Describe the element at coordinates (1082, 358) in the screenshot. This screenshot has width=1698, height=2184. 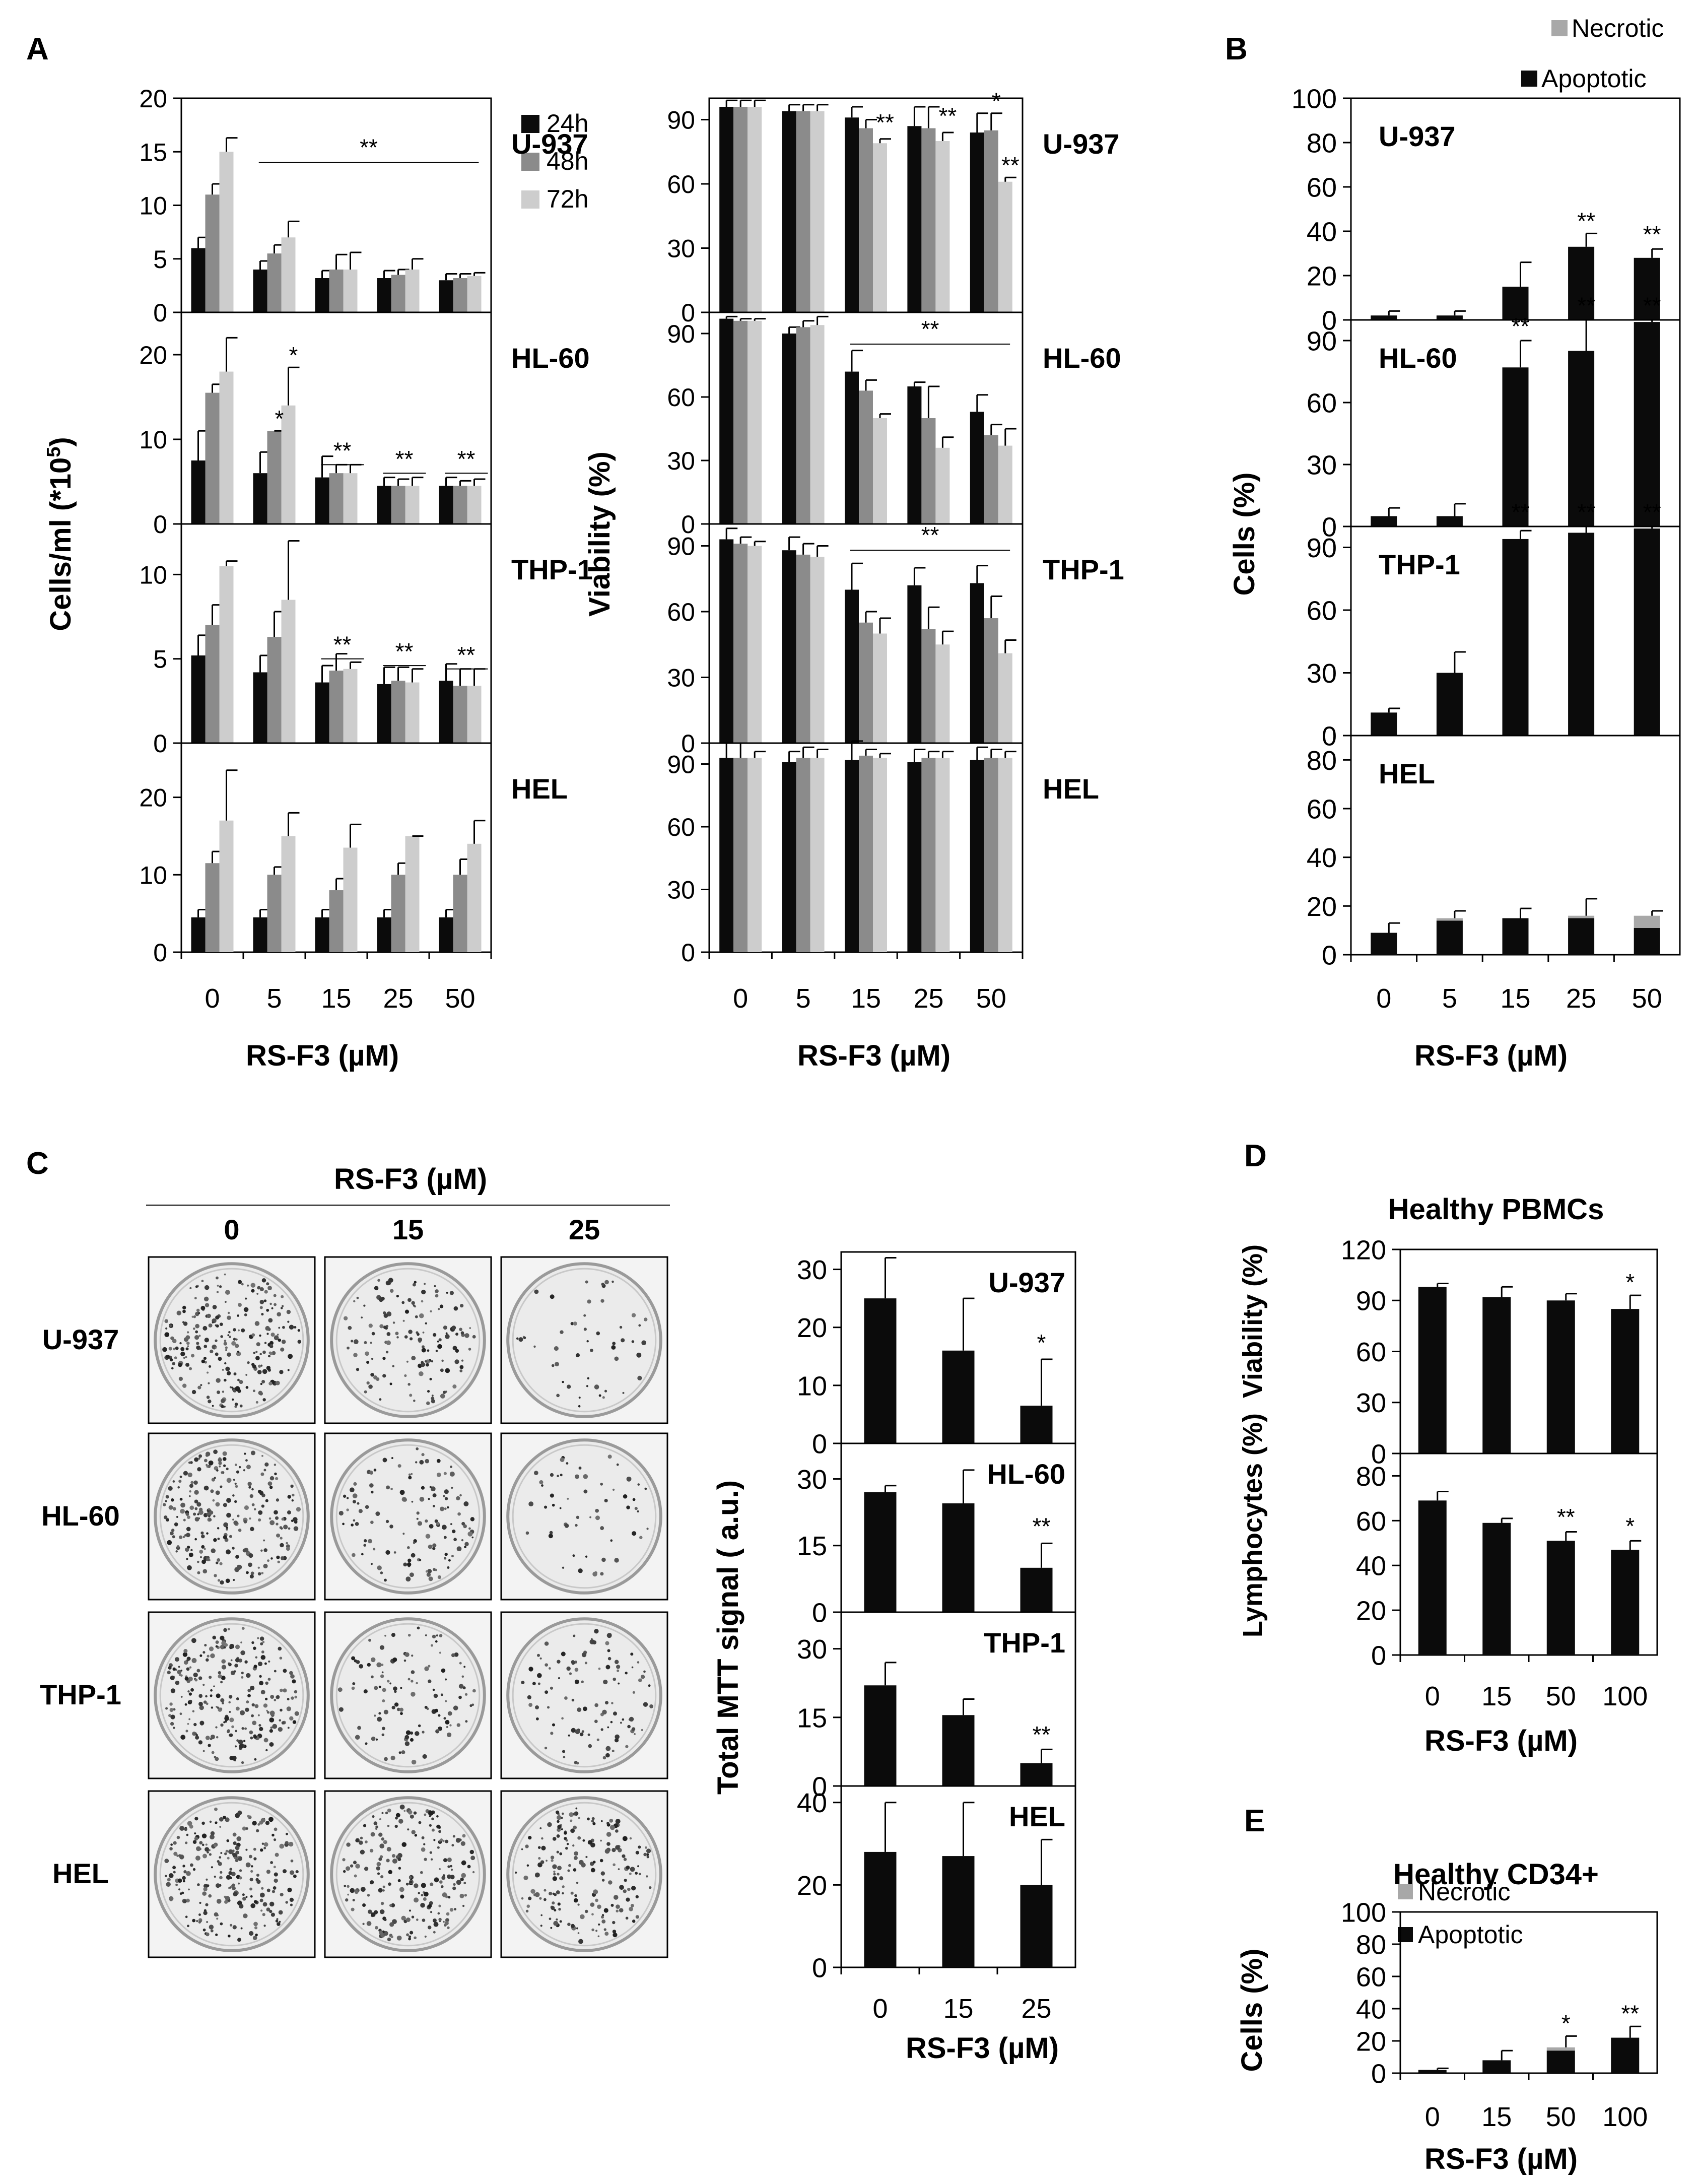
I see `cell-line-label: HL-60` at that location.